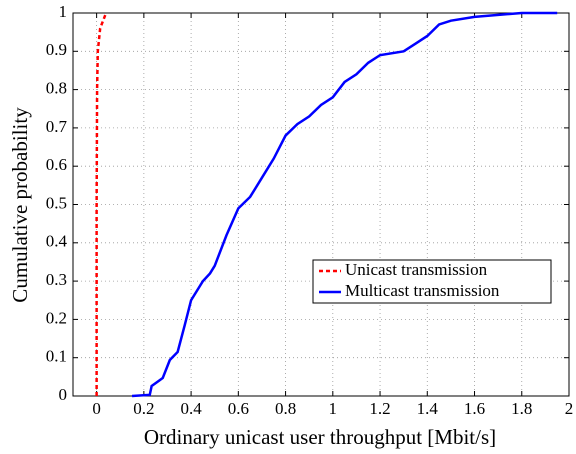  Describe the element at coordinates (379, 408) in the screenshot. I see `x-tick-label: 1.2` at that location.